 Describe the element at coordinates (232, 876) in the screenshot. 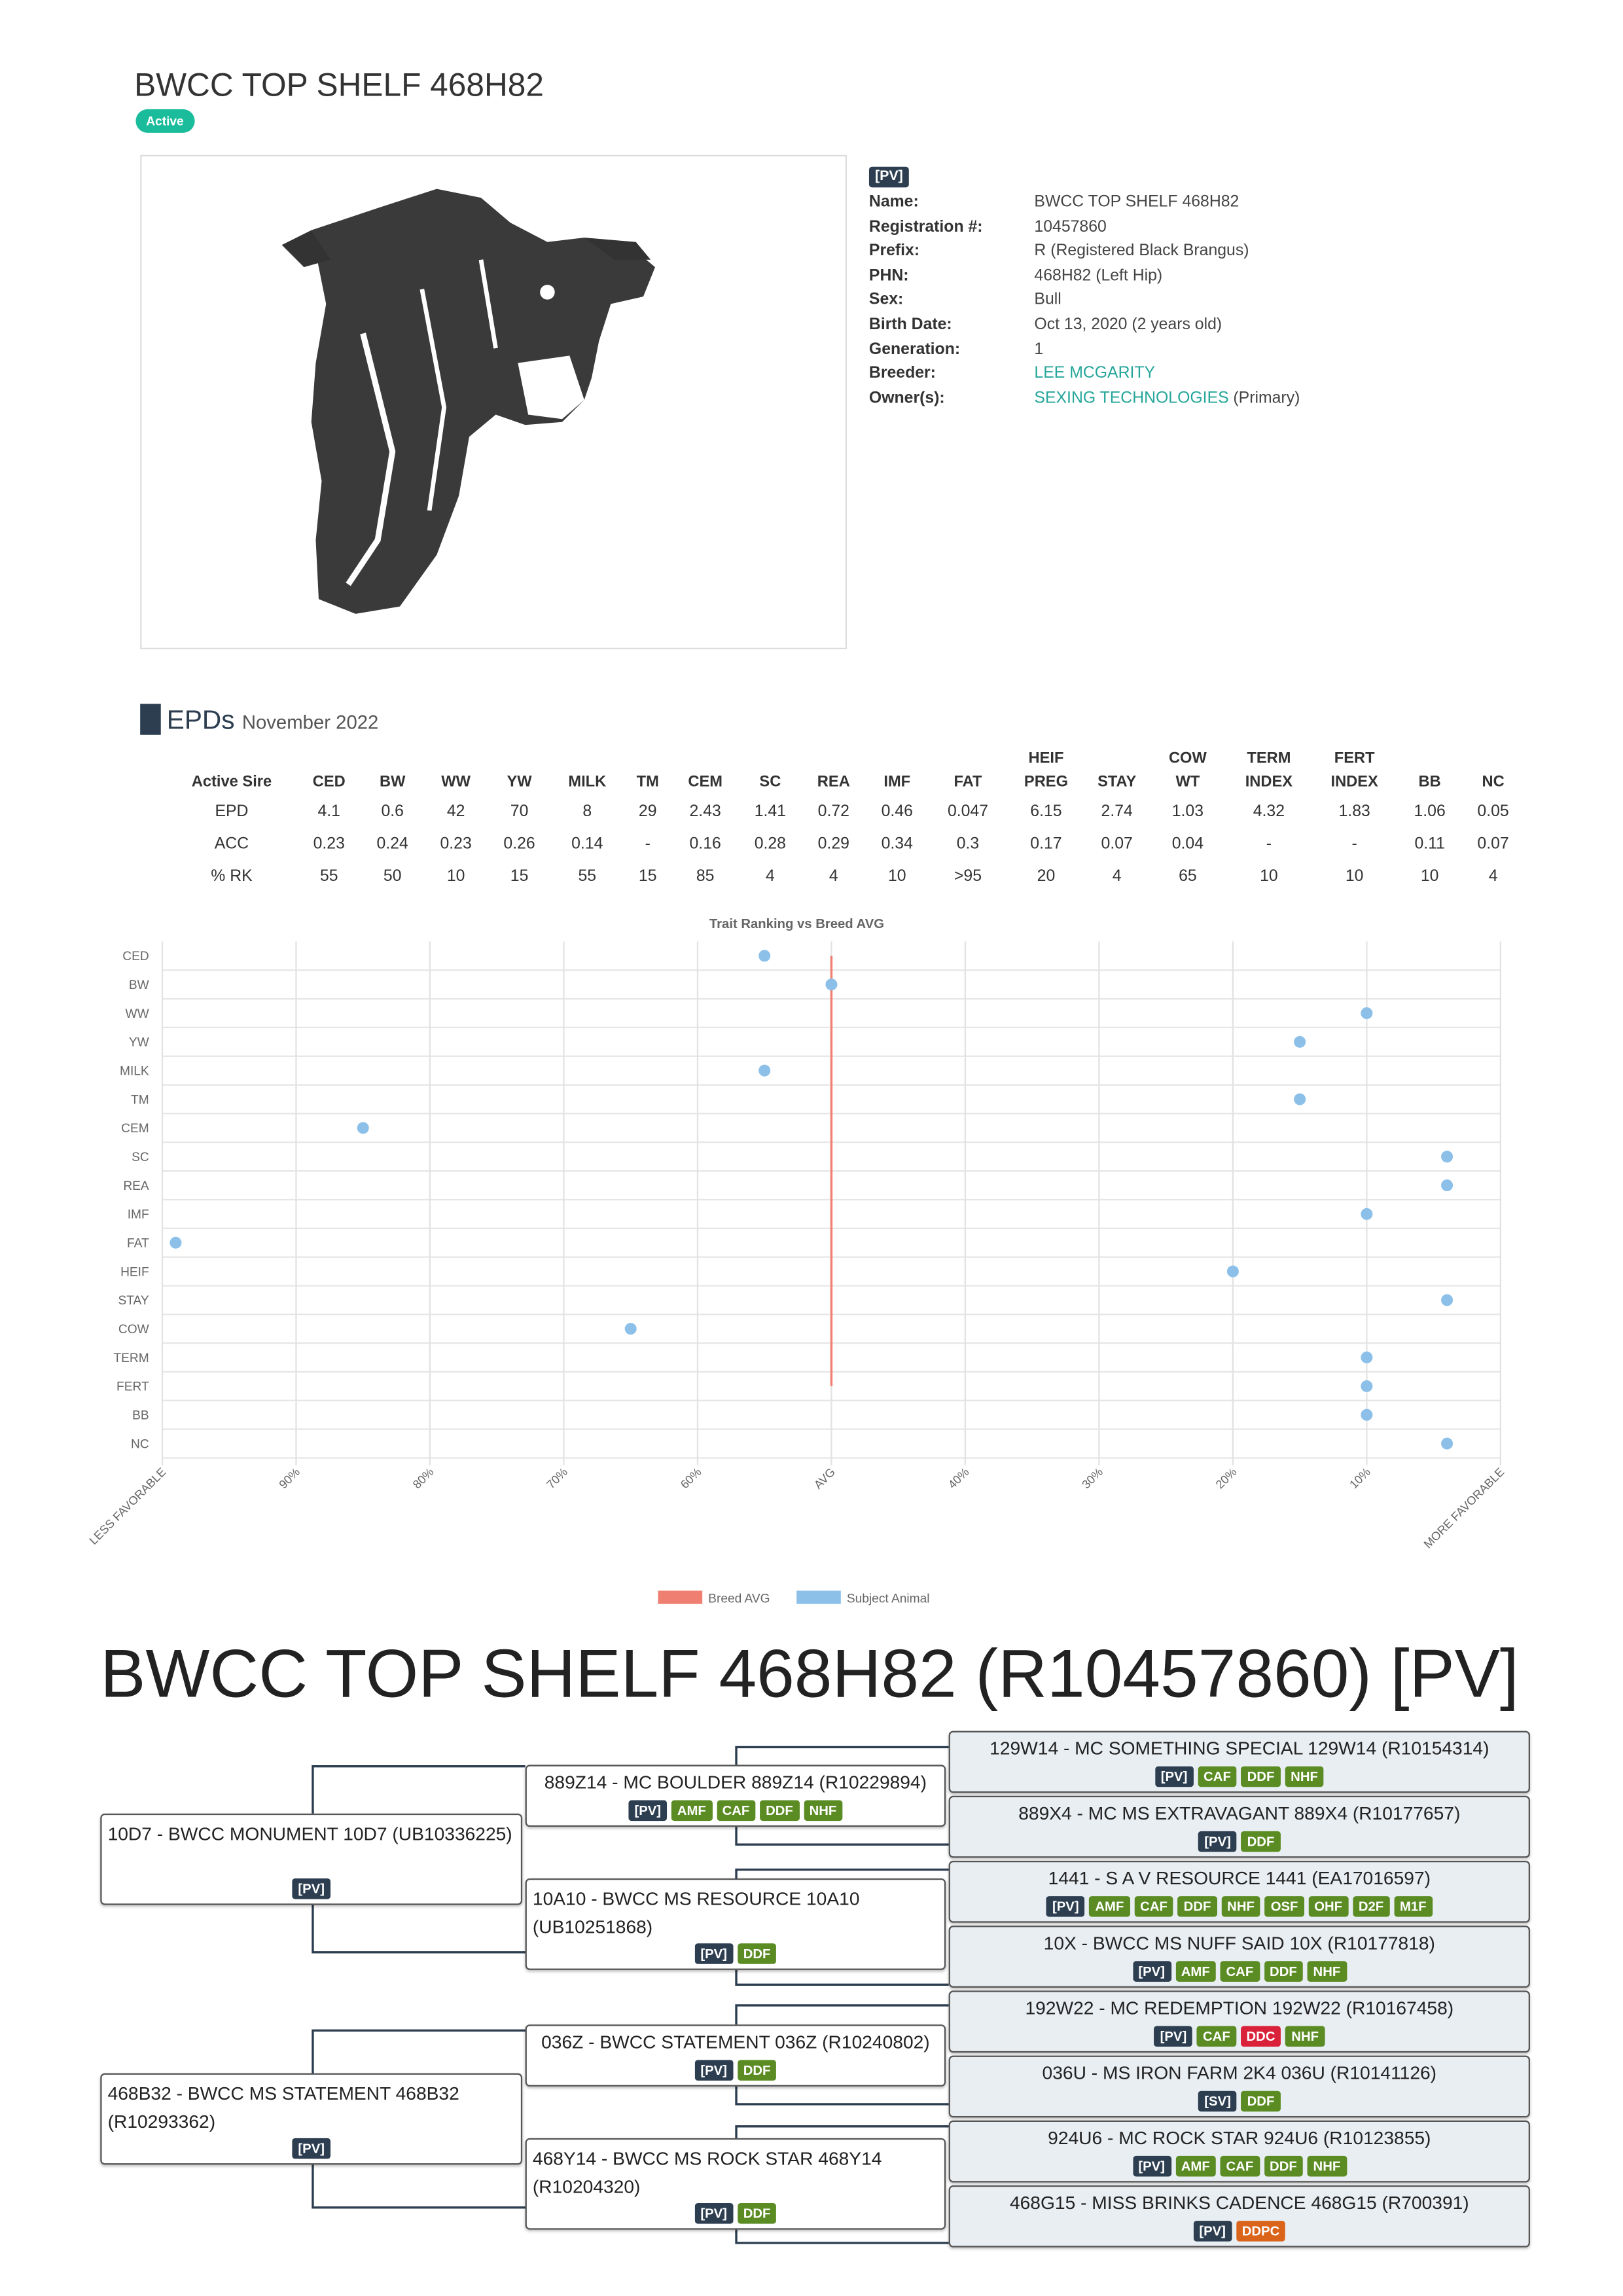

I see `epd-row-label: % RK` at that location.